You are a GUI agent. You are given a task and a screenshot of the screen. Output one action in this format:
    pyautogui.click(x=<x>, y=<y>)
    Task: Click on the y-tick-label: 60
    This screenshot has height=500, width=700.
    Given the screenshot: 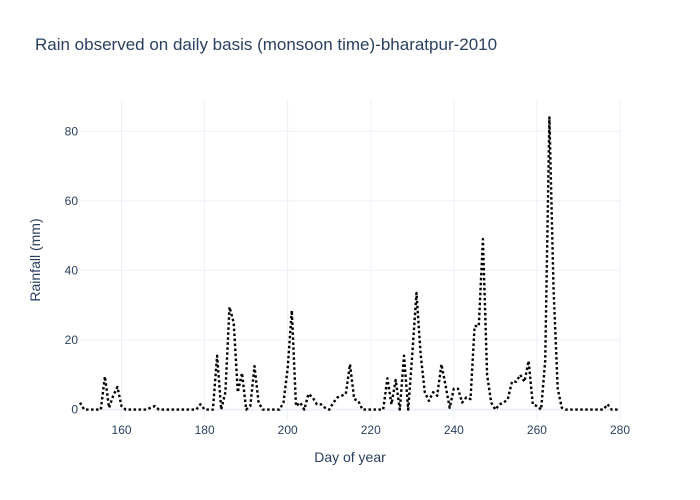 What is the action you would take?
    pyautogui.click(x=72, y=201)
    